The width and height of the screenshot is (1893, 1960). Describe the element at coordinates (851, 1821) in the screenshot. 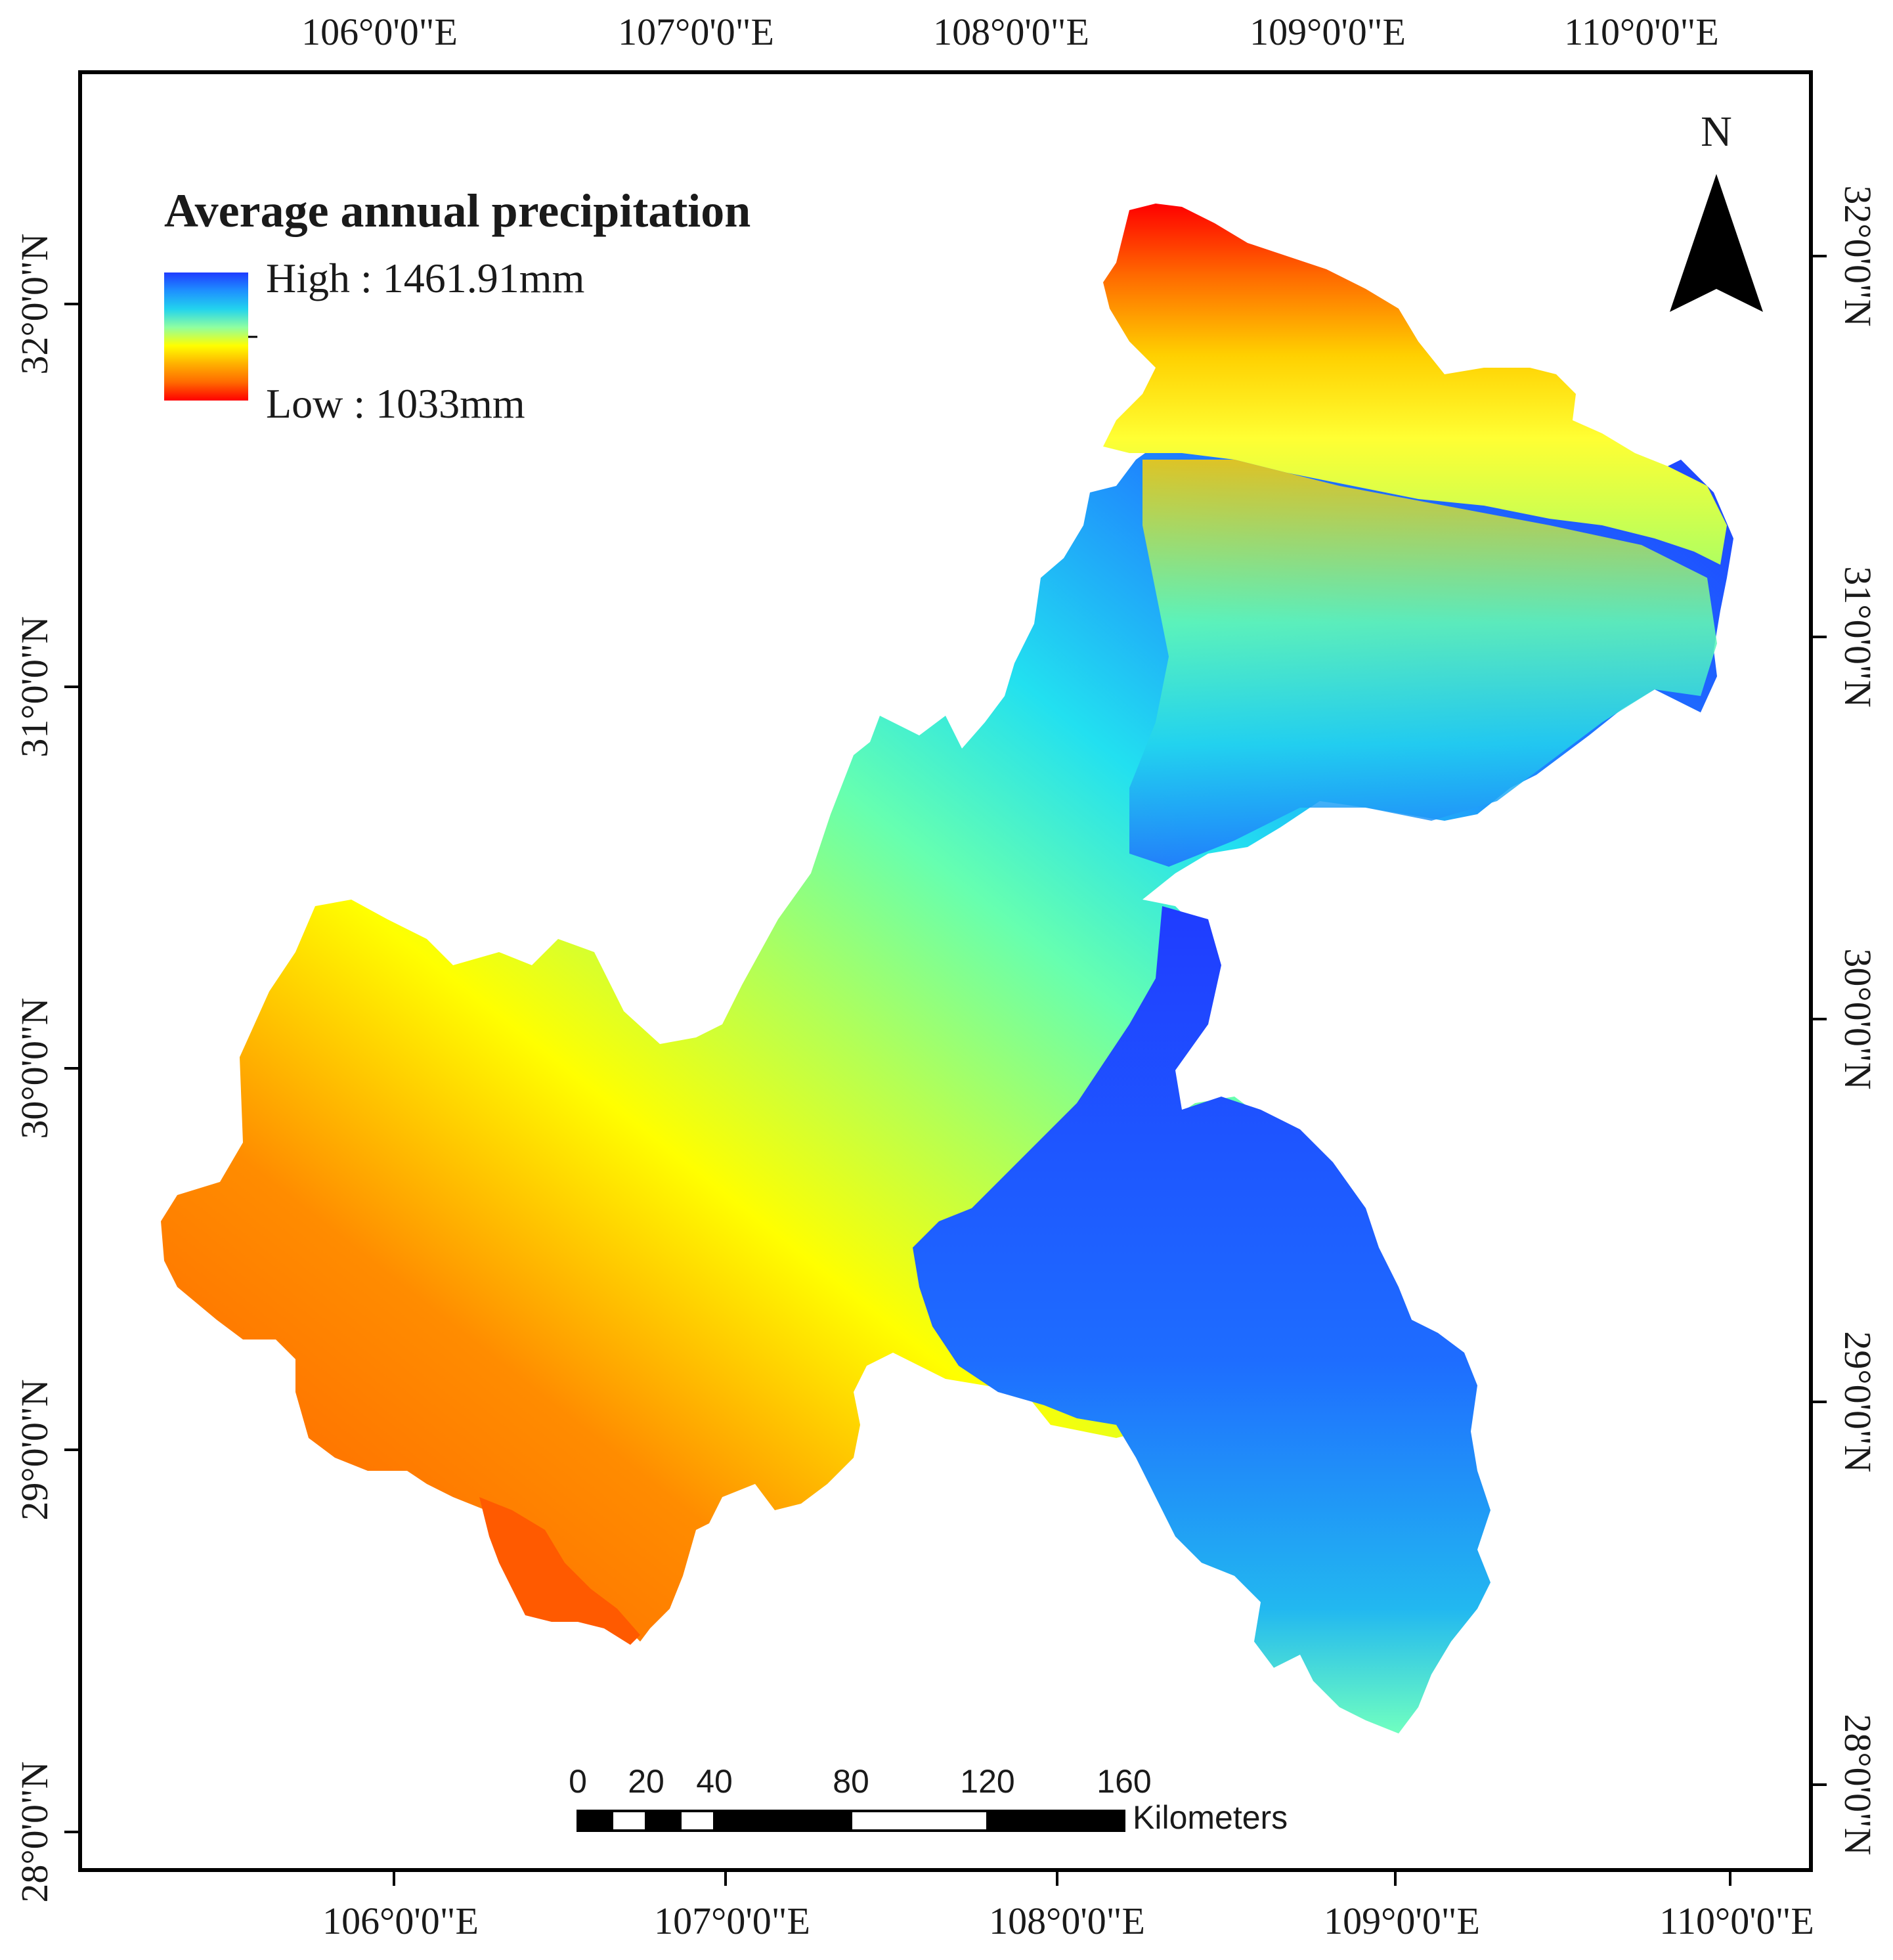

I see `scale-bar-segments` at that location.